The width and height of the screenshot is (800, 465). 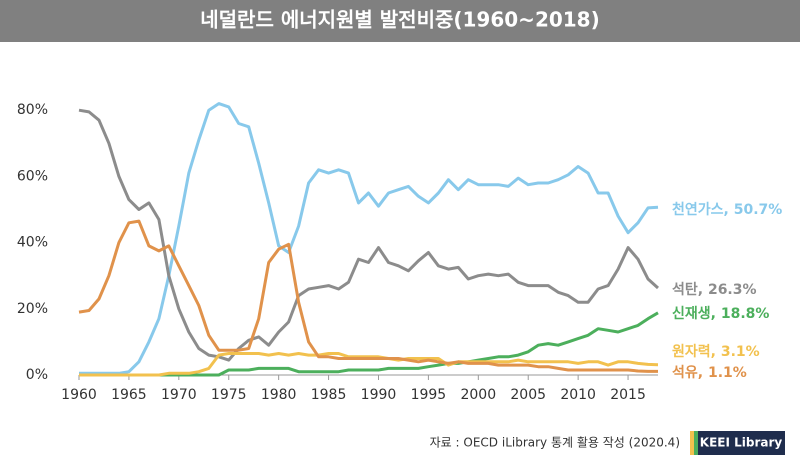 I want to click on x-tick-label: 1965, so click(x=129, y=395).